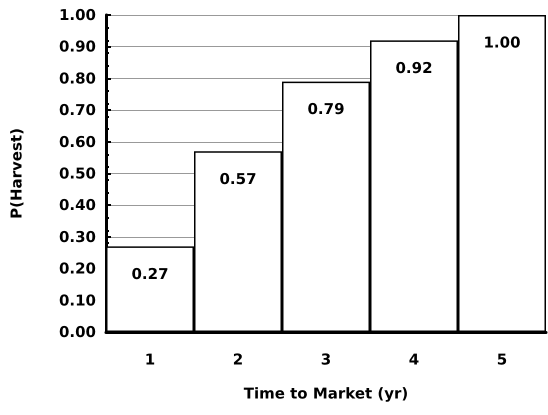  I want to click on x-axis-title: Time to Market (yr), so click(326, 393).